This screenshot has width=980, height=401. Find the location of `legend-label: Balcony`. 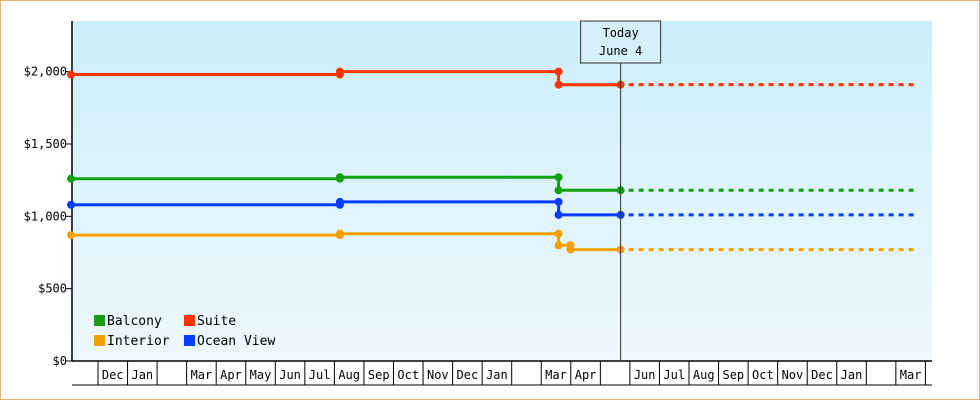

legend-label: Balcony is located at coordinates (134, 321).